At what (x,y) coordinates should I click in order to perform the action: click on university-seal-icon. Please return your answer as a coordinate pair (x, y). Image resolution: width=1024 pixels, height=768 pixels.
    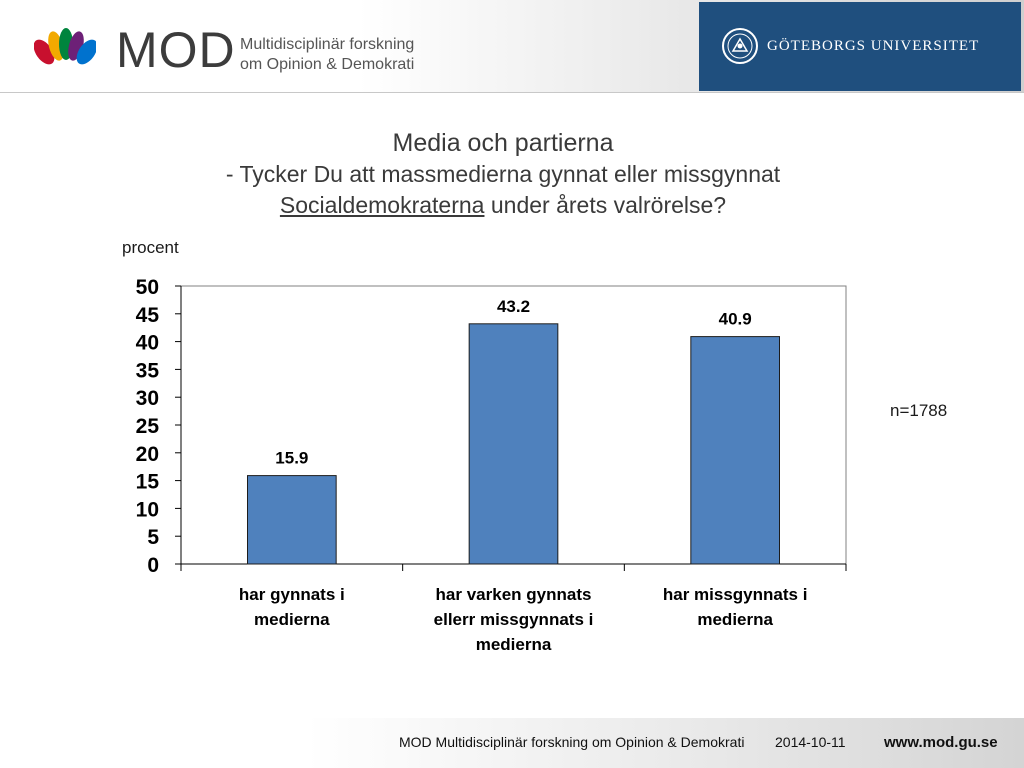
    Looking at the image, I should click on (740, 46).